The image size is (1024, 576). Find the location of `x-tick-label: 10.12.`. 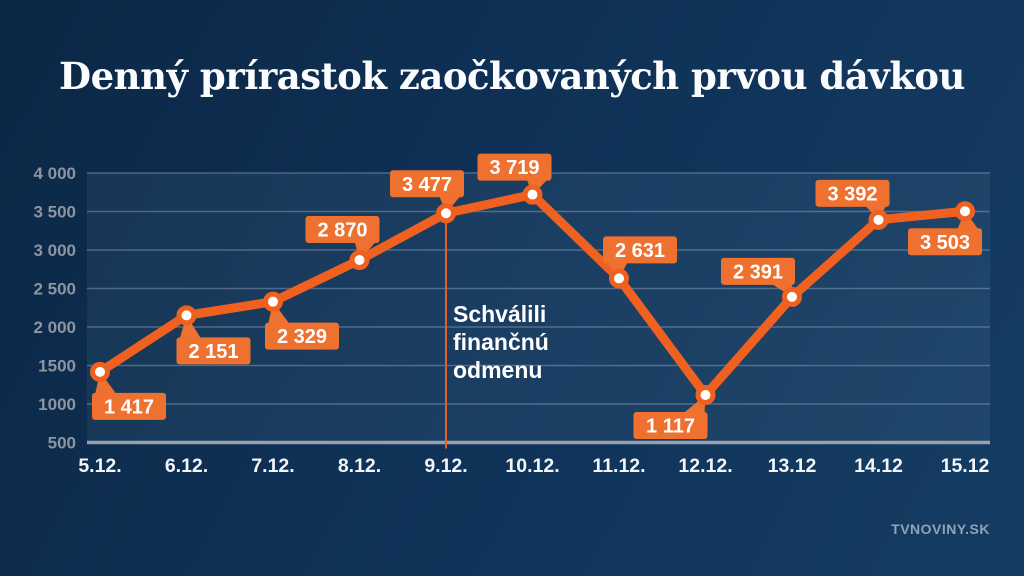

x-tick-label: 10.12. is located at coordinates (532, 466).